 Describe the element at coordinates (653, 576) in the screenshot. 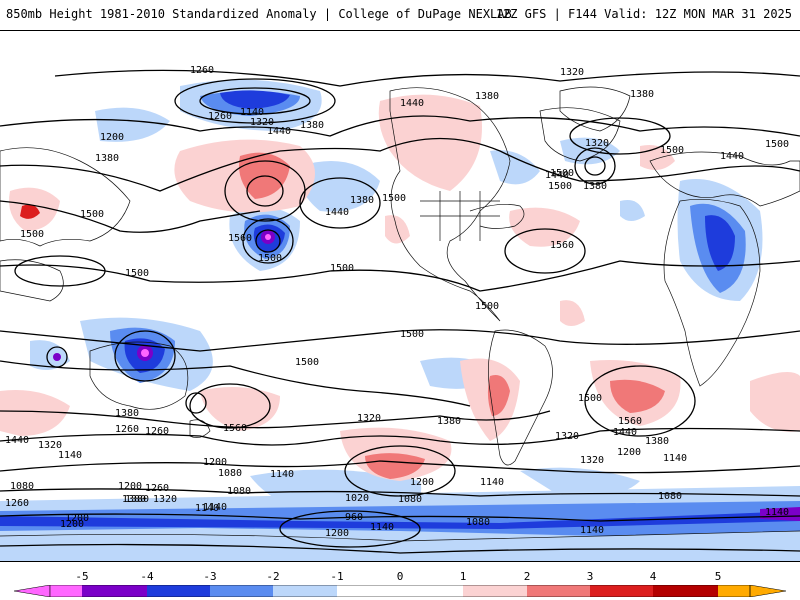

I see `colorbar-tick-label: 4` at that location.